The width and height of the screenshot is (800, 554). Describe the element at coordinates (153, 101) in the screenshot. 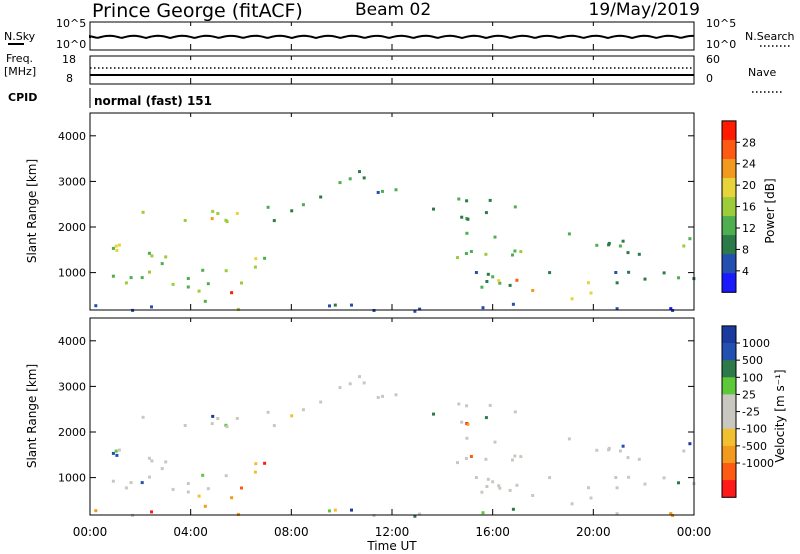

I see `cpid-value: normal (fast) 151` at that location.